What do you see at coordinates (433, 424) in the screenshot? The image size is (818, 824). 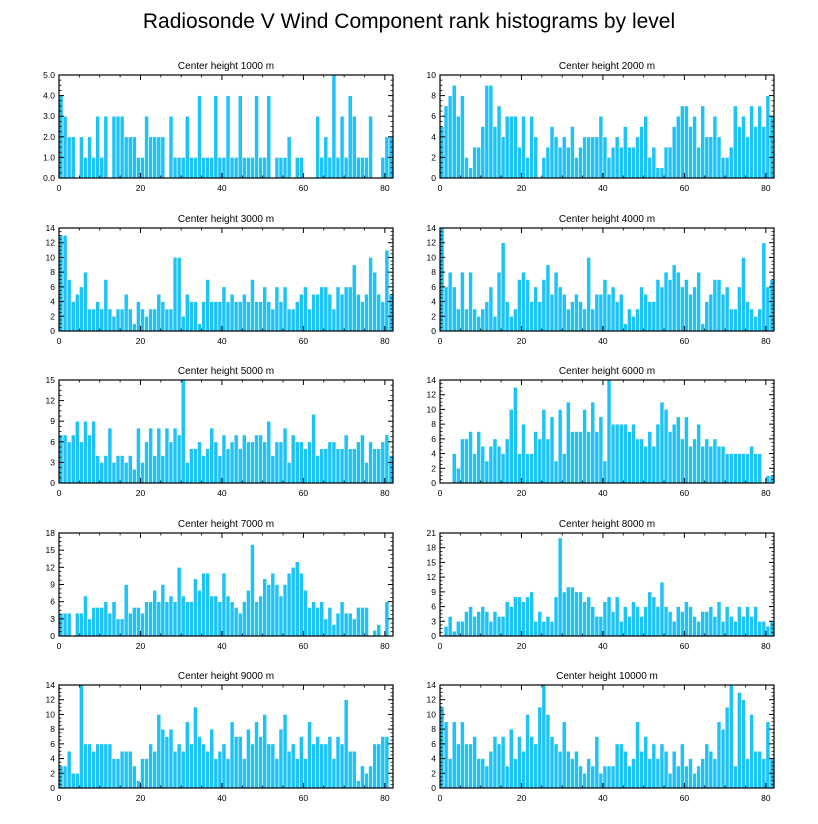 I see `y-tick-label: 8` at bounding box center [433, 424].